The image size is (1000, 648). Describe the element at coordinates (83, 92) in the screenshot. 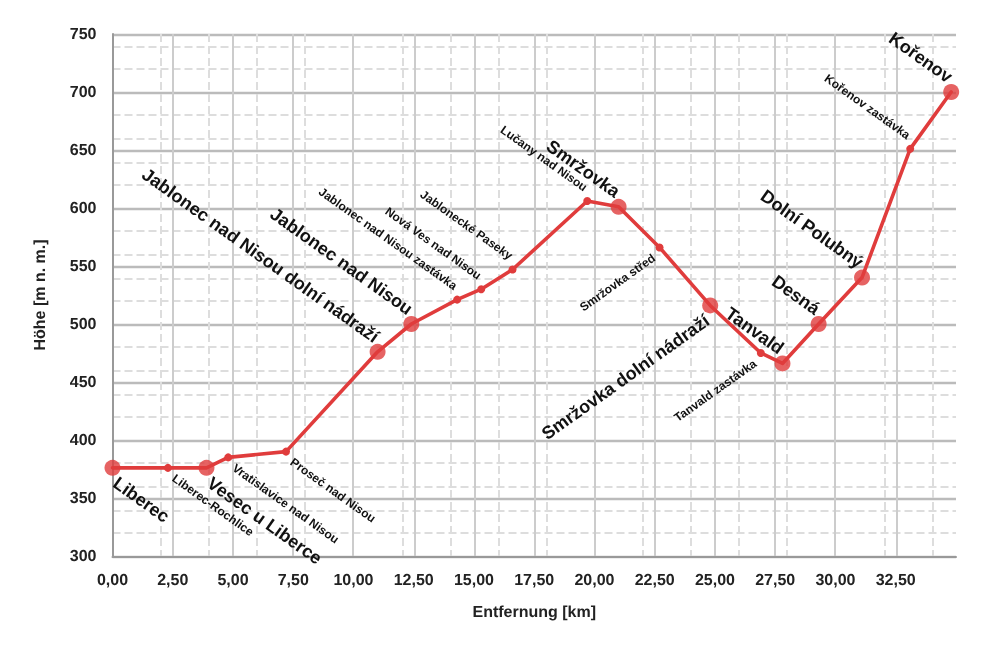

I see `y-tick-label: 700` at that location.